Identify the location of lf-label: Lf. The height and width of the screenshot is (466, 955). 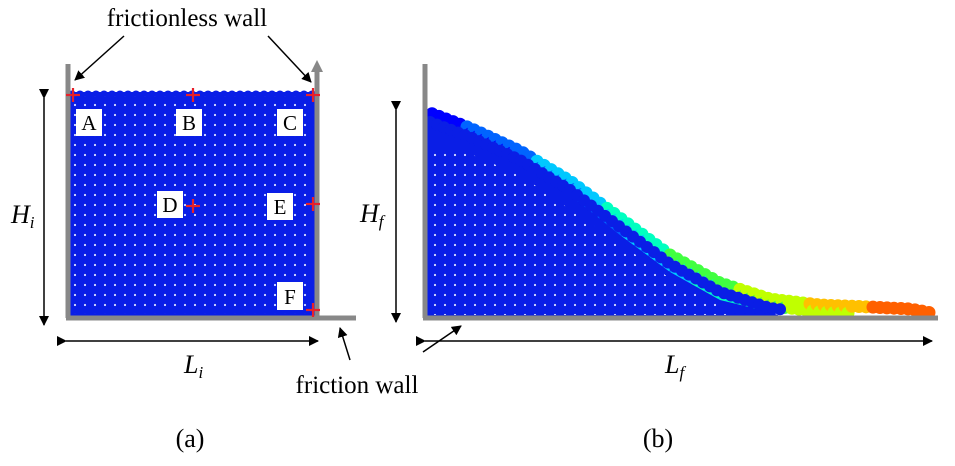
(675, 366).